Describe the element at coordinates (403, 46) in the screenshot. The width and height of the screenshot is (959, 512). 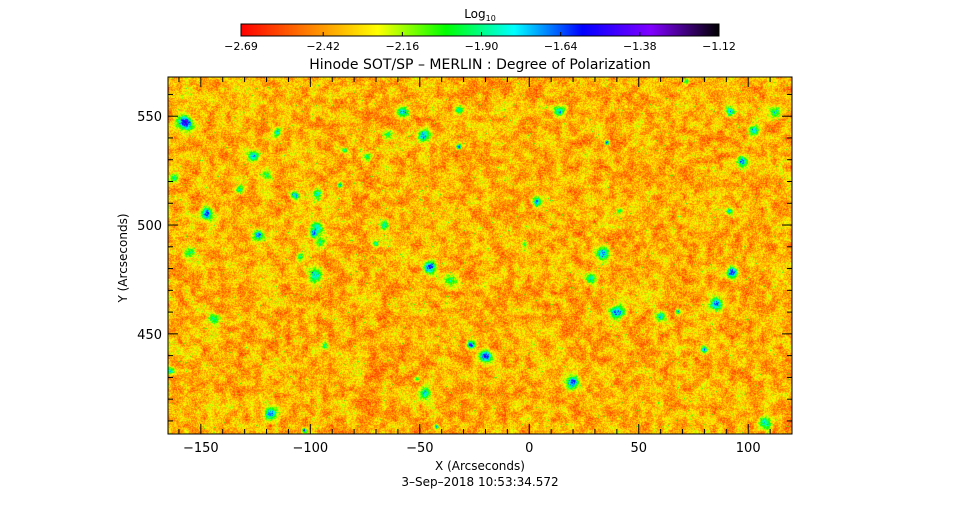
I see `colorbar-tick-label: −2.16` at that location.